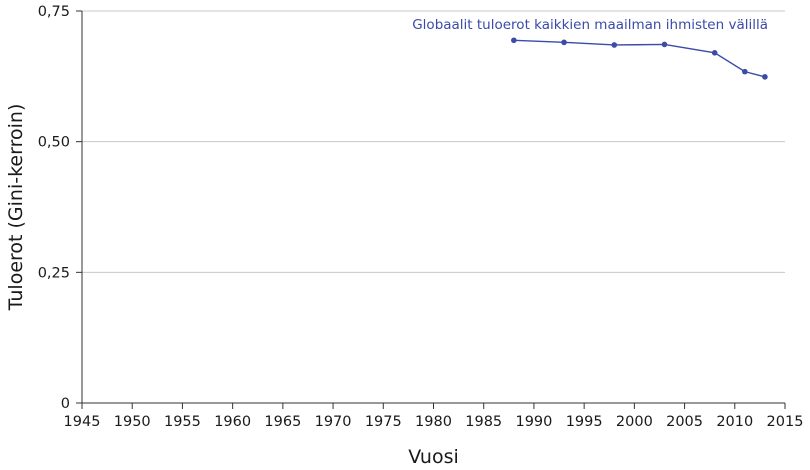 Image resolution: width=810 pixels, height=470 pixels. Describe the element at coordinates (282, 422) in the screenshot. I see `x-tick-label: 1965` at that location.